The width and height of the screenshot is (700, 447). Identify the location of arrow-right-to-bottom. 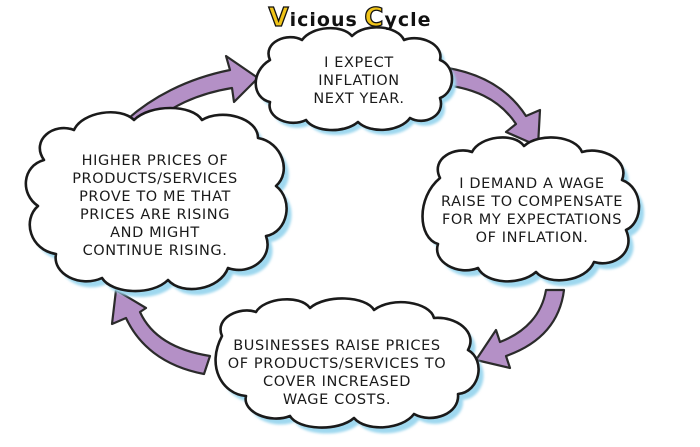
(520, 329).